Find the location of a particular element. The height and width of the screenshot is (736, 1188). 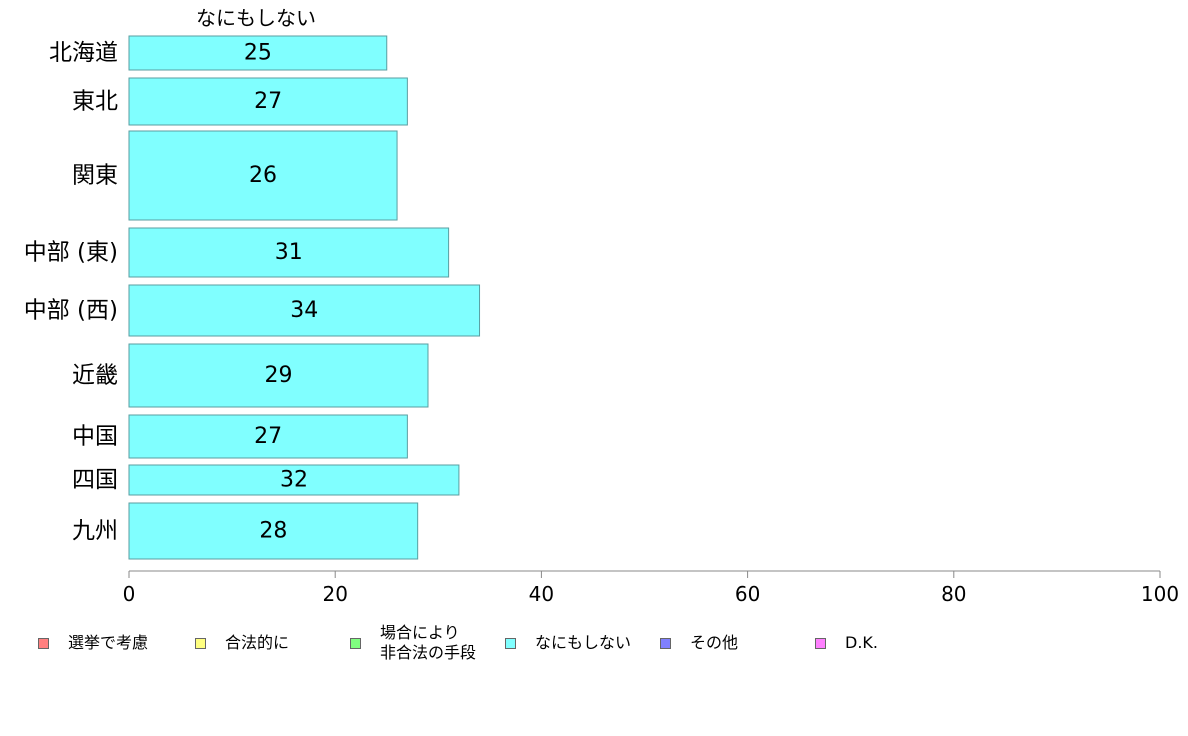

category-label: 九州 is located at coordinates (95, 531).